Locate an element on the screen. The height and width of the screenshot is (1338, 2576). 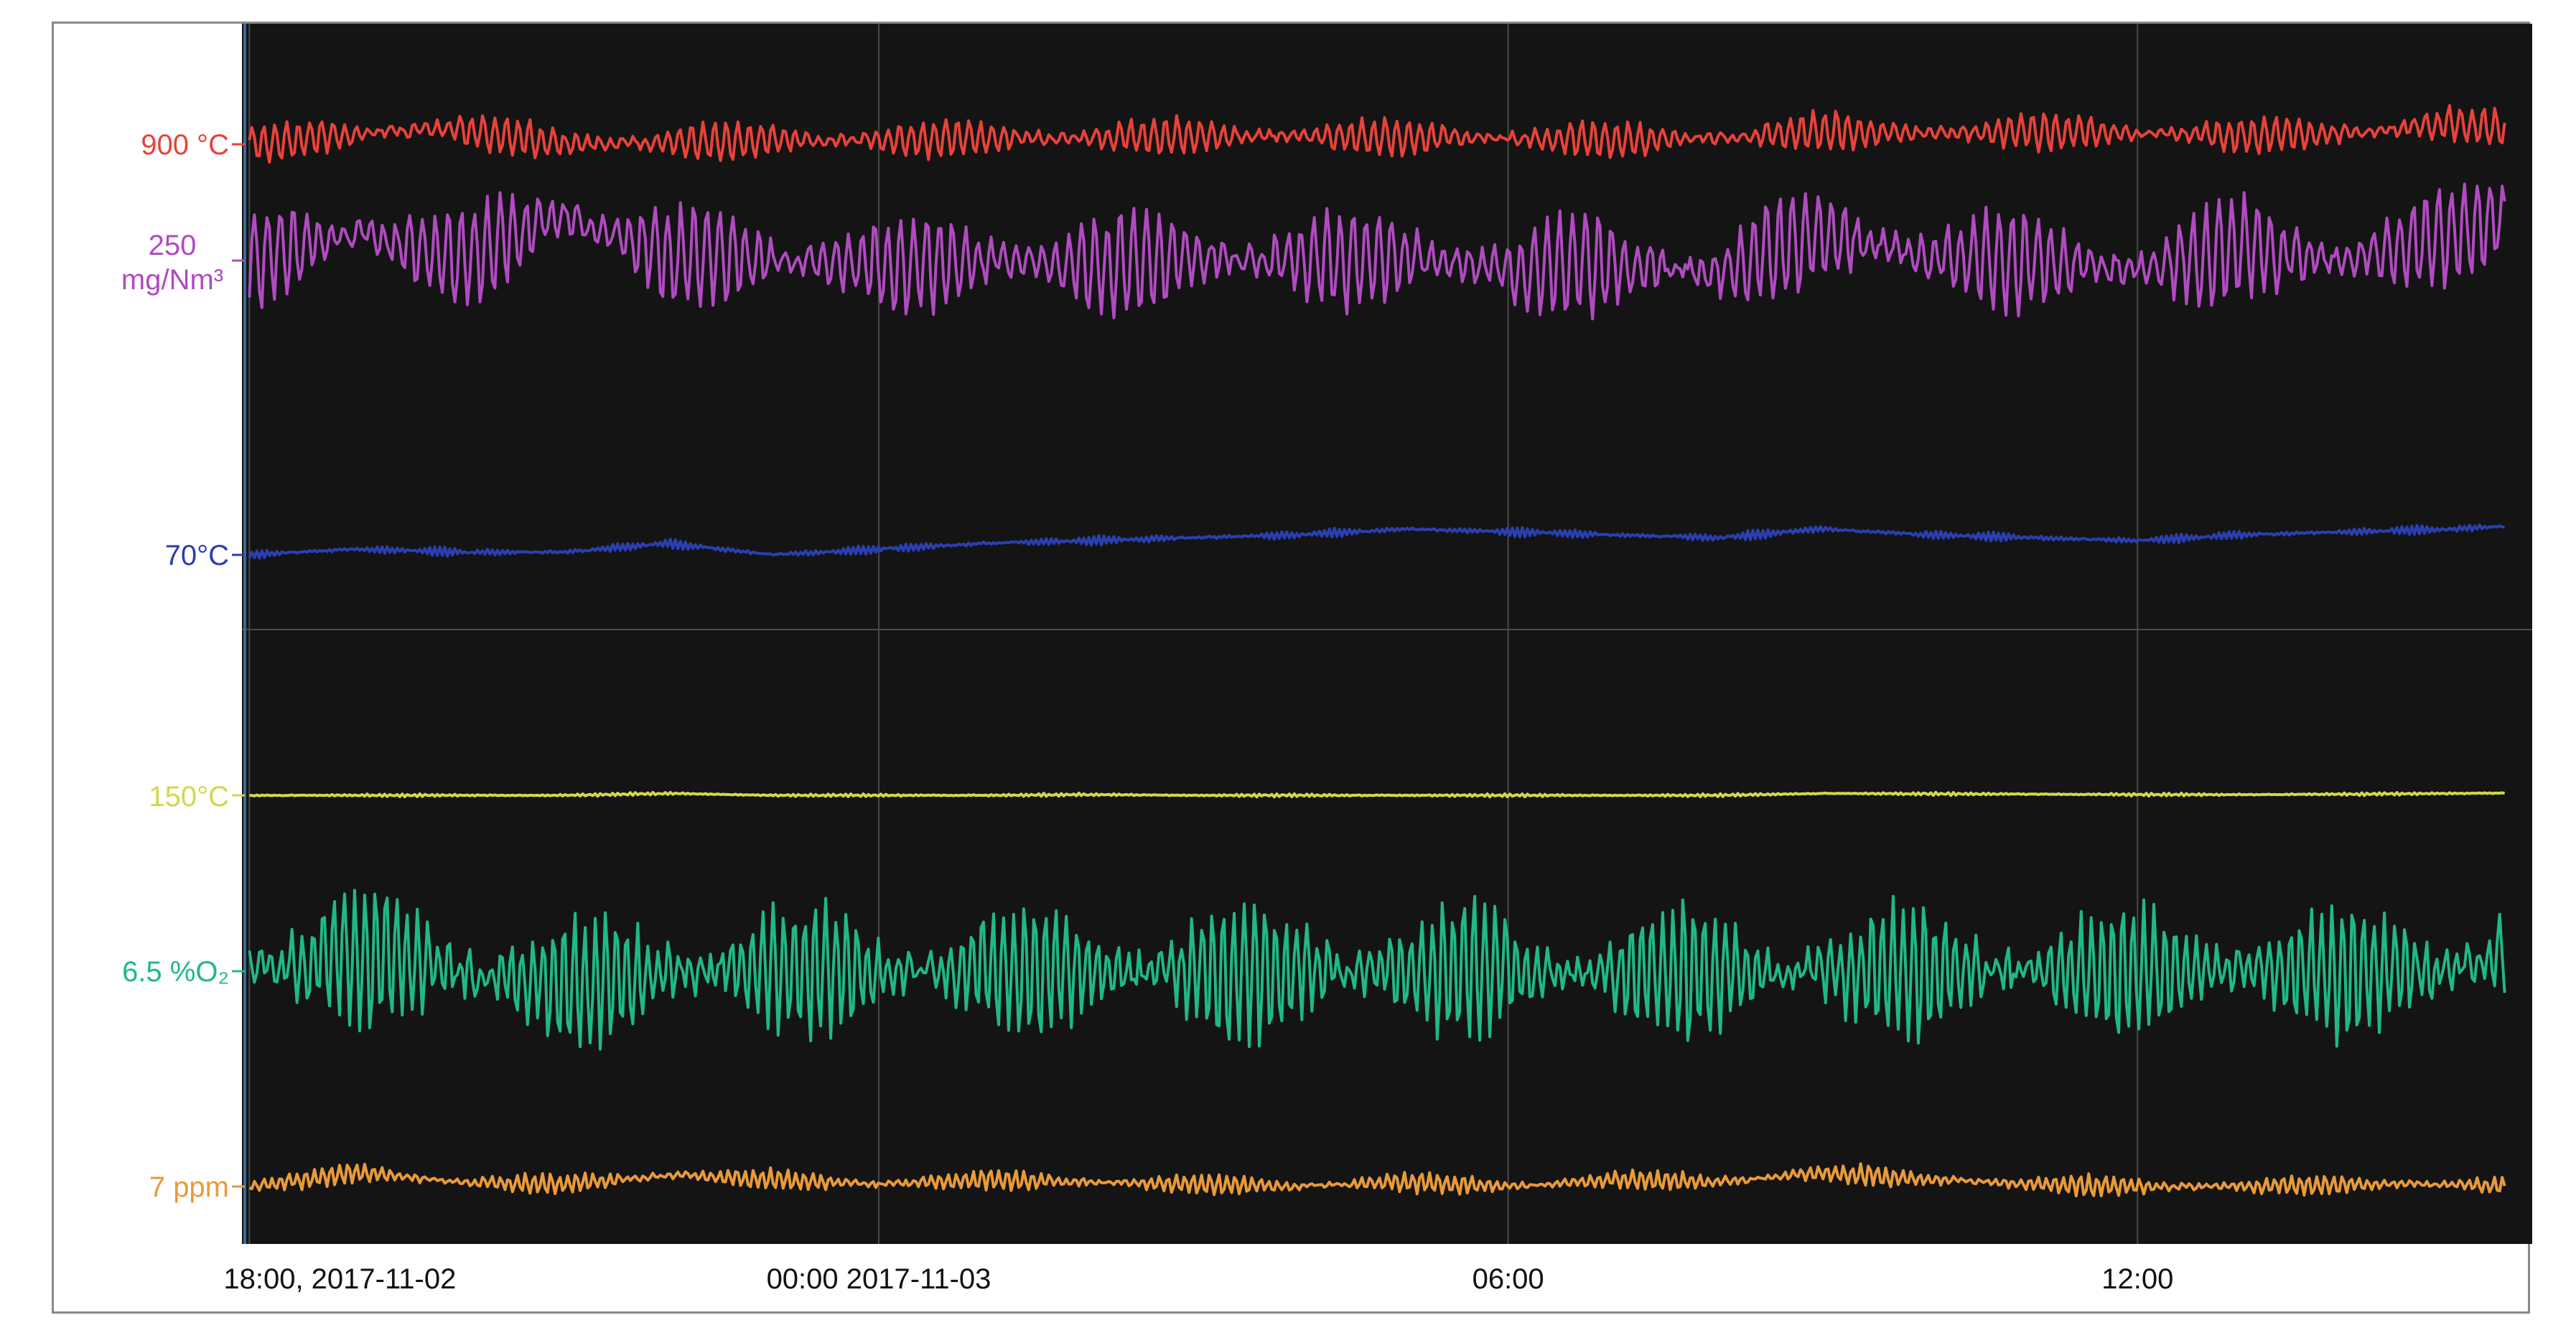
x-tick-0600: 06:00 is located at coordinates (1508, 1279).